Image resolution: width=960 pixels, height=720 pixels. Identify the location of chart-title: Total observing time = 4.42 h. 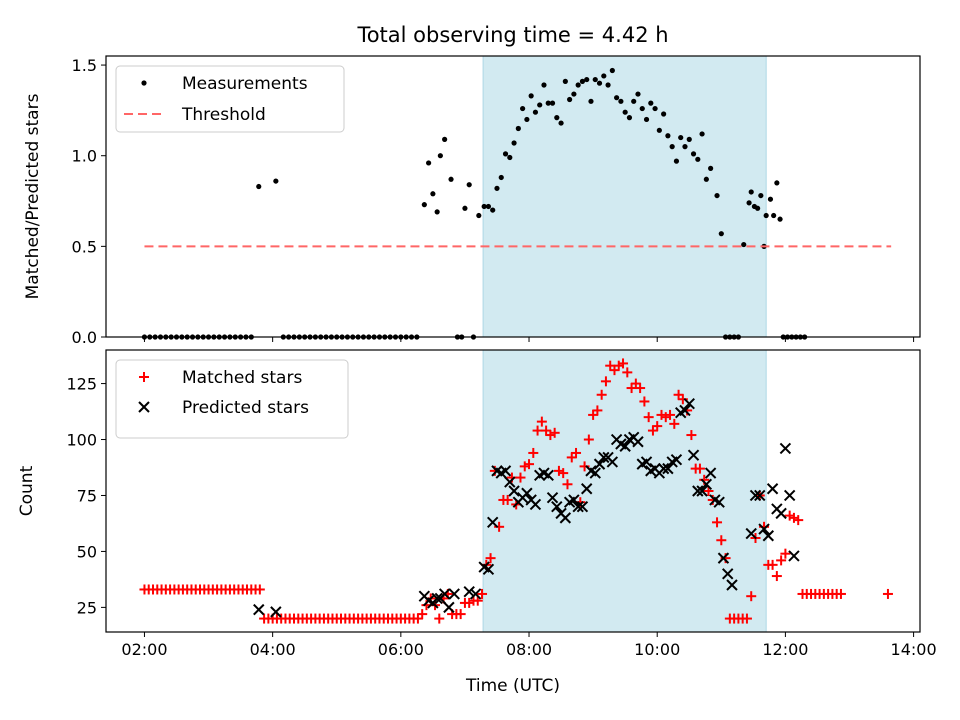
(512, 35).